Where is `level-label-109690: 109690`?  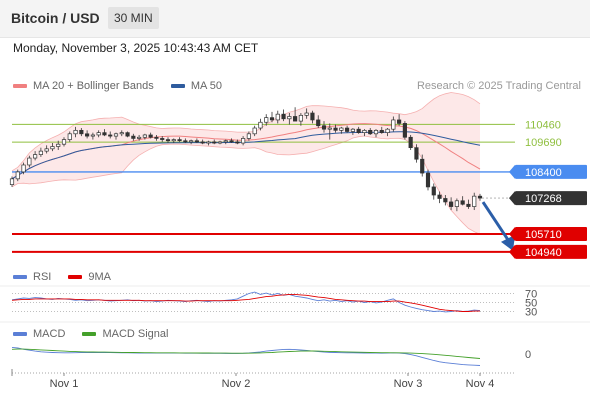 level-label-109690: 109690 is located at coordinates (543, 143).